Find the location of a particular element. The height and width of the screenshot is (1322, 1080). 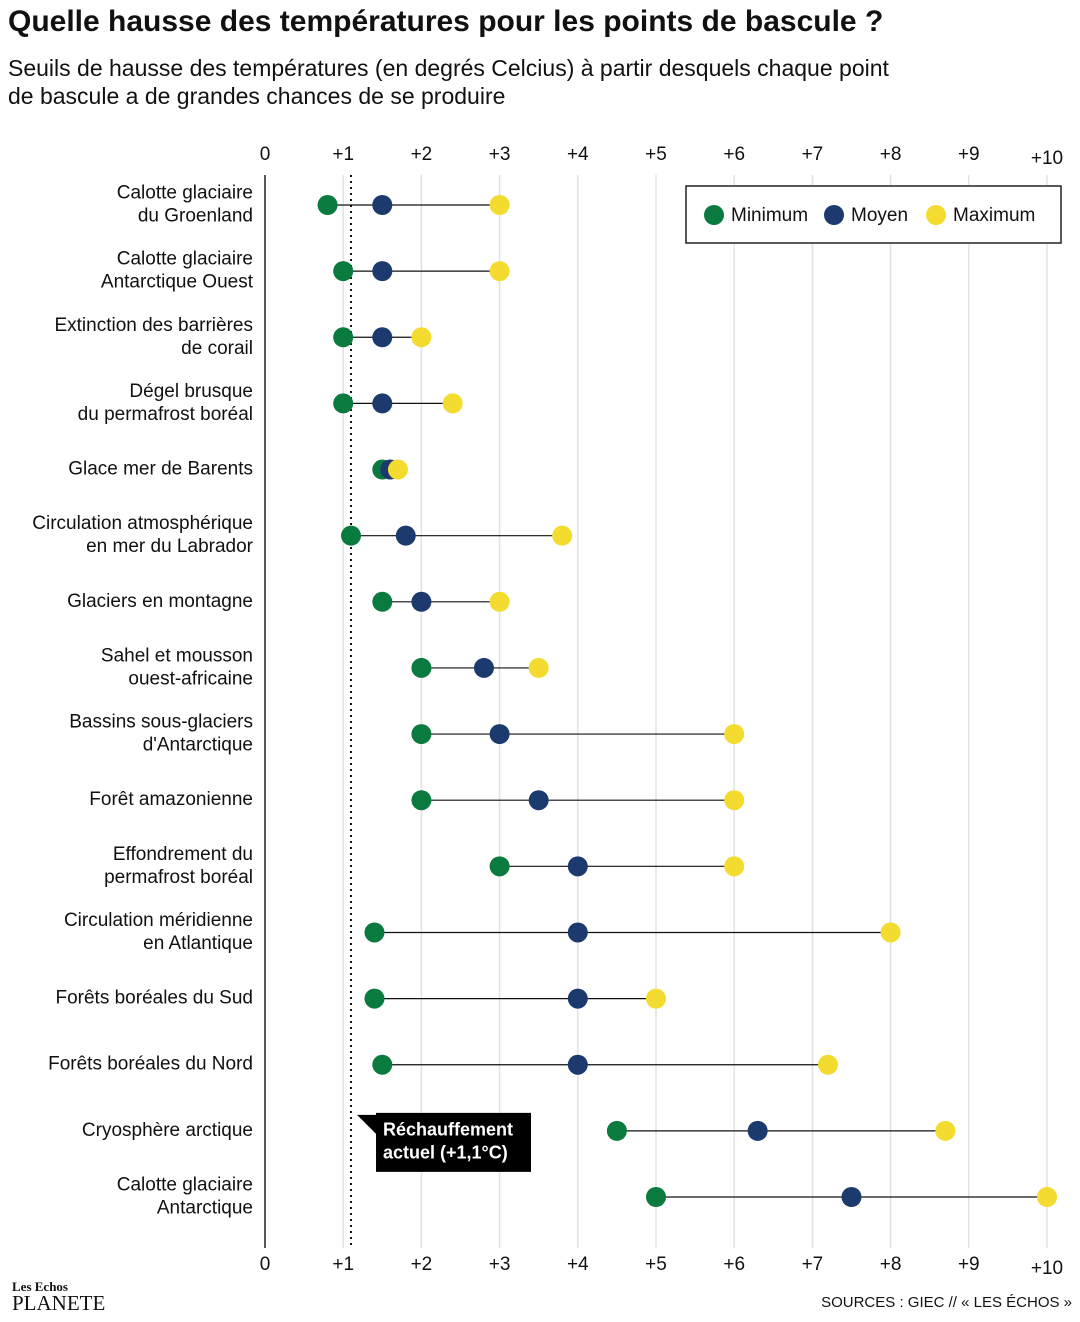

legend-box is located at coordinates (873, 214).